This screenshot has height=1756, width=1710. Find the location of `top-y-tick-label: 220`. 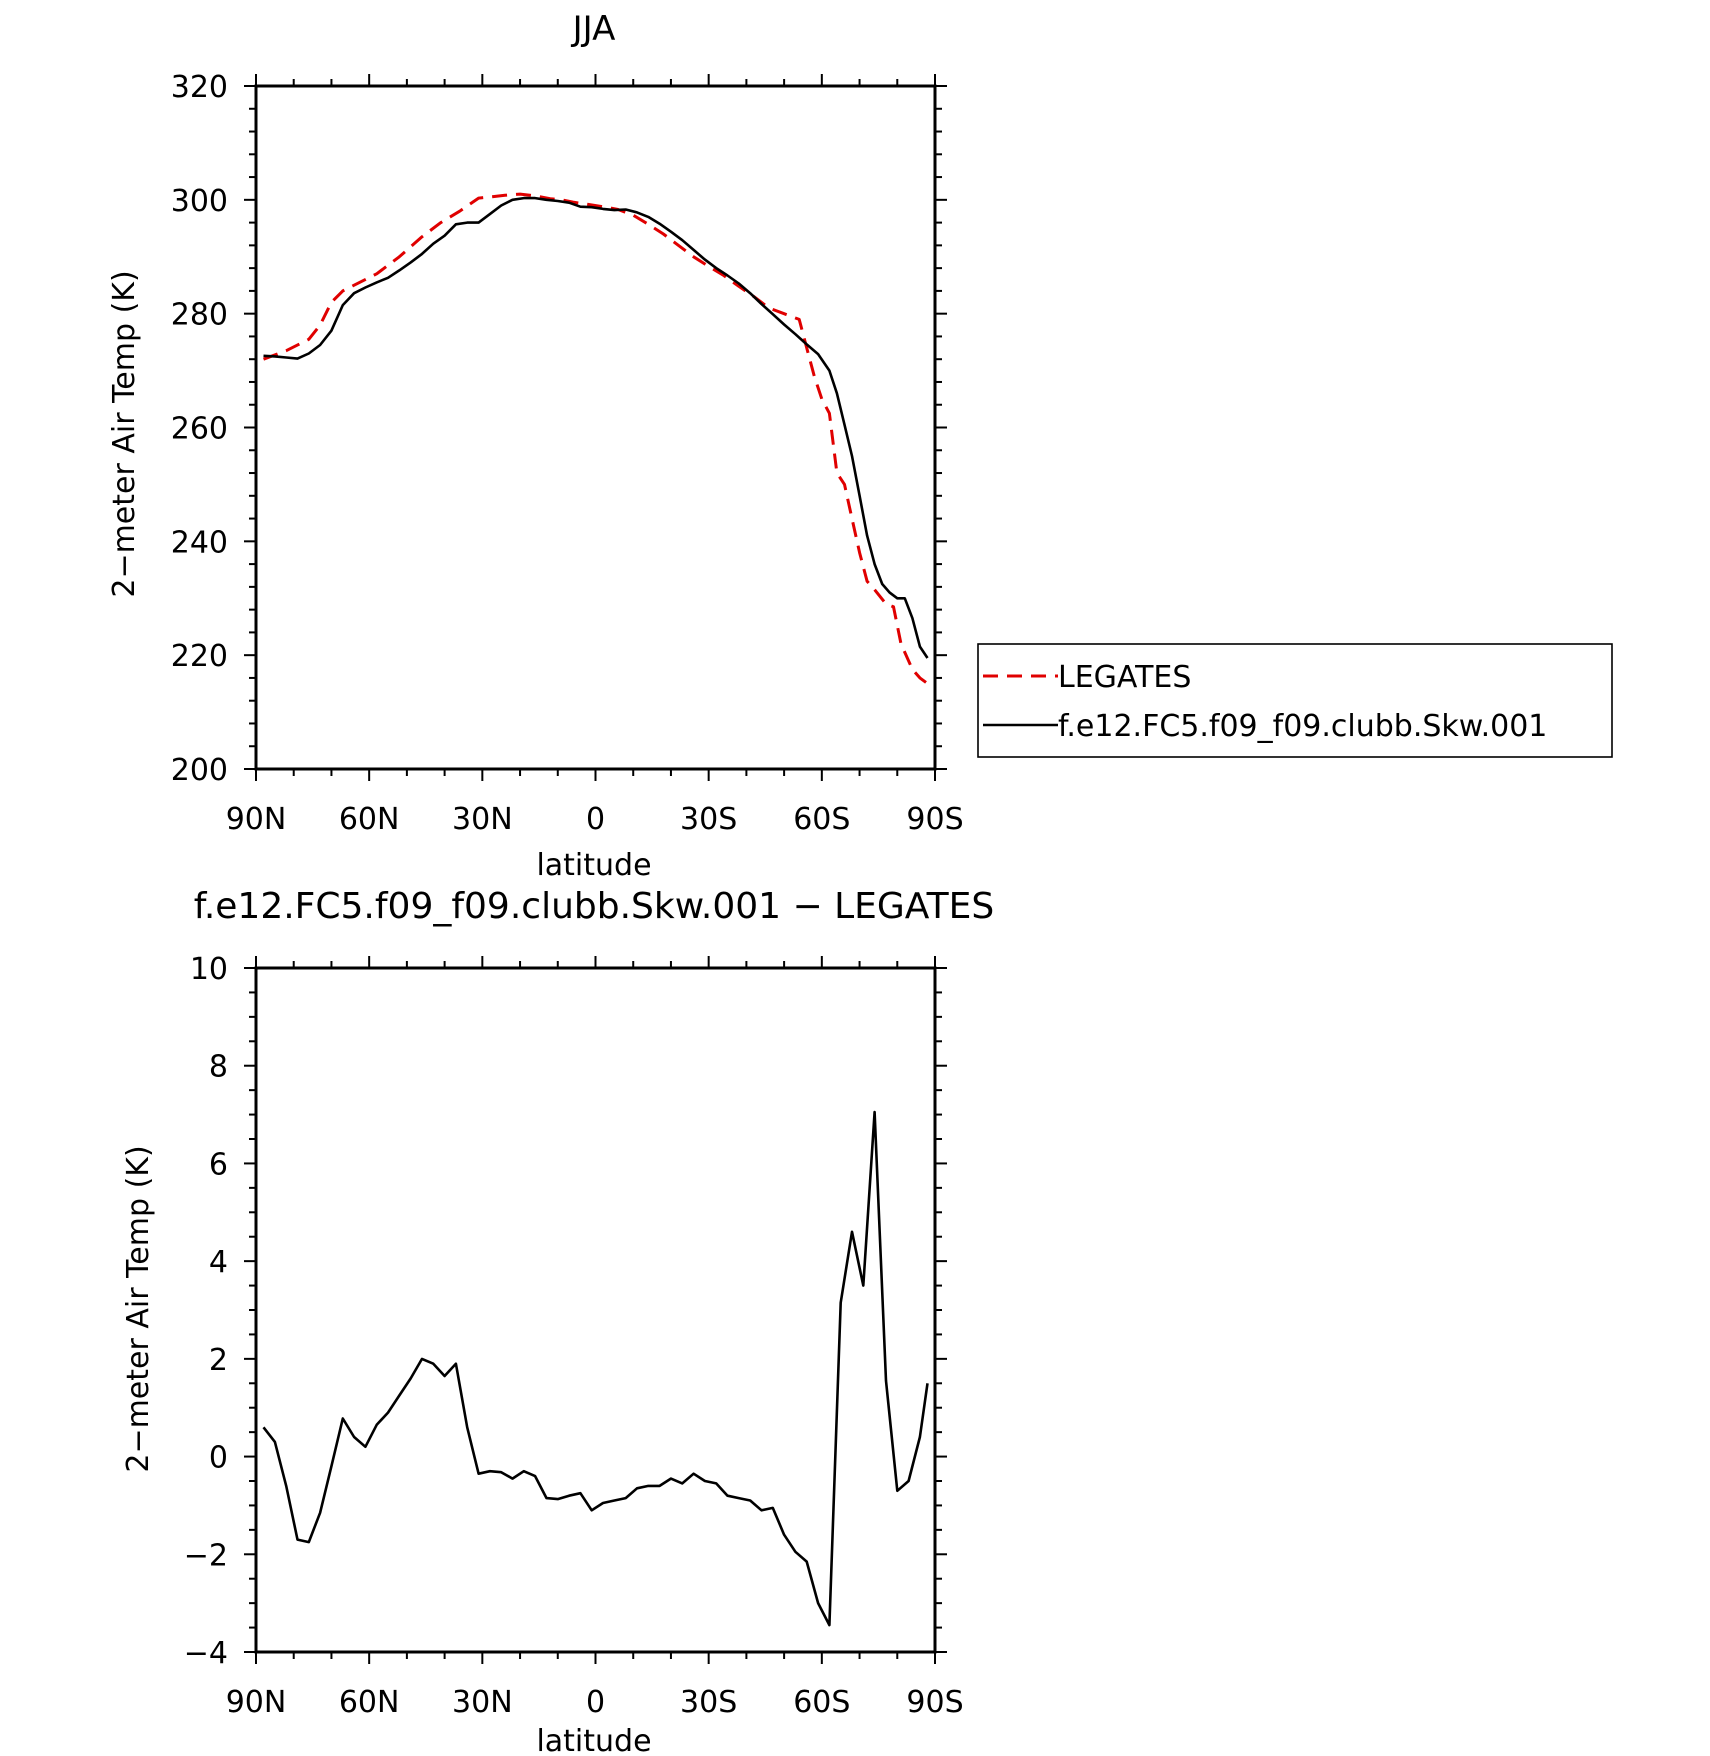

top-y-tick-label: 220 is located at coordinates (199, 656).